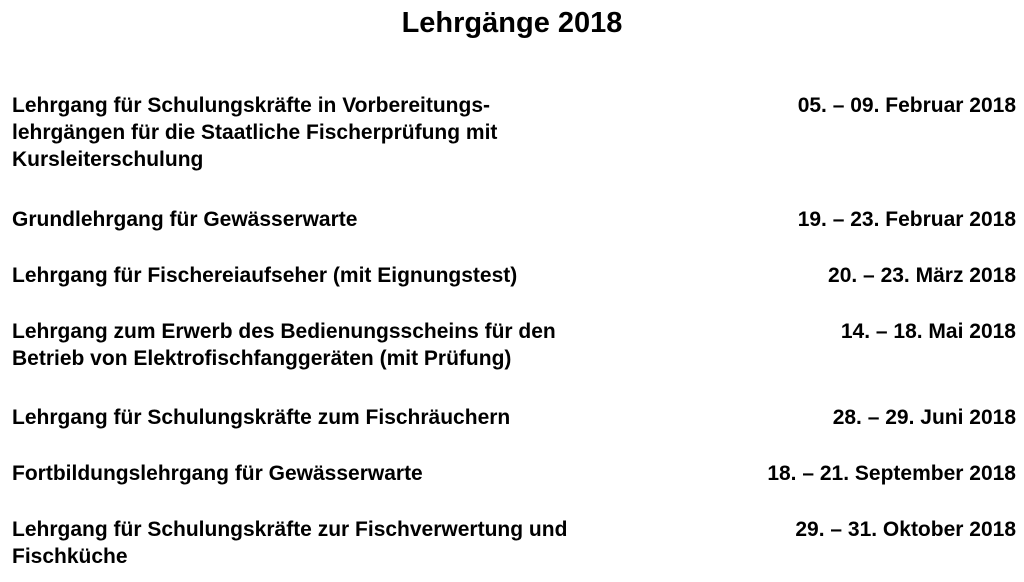 This screenshot has height=582, width=1024. Describe the element at coordinates (924, 417) in the screenshot. I see `course-date: 28. – 29. Juni 2018` at that location.